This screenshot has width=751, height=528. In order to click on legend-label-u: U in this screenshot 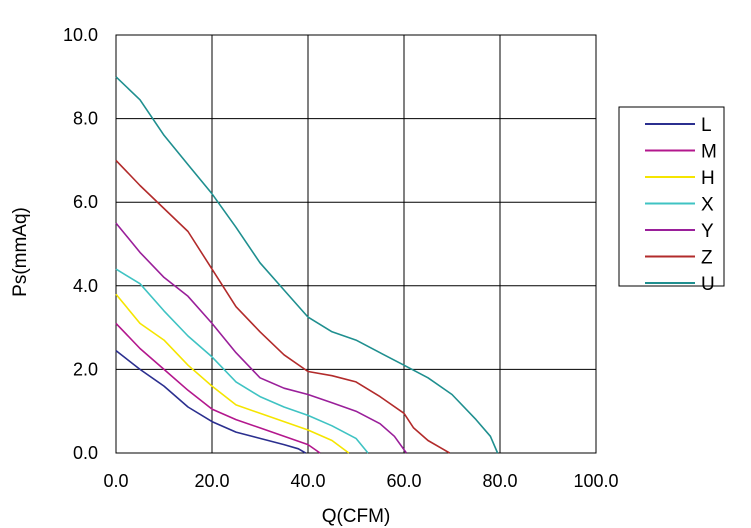, I will do `click(708, 284)`.